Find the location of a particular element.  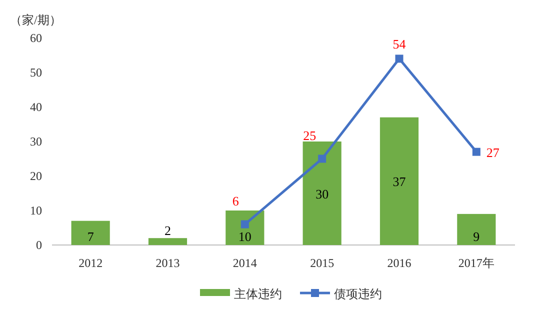

data-label: 2 is located at coordinates (167, 230).